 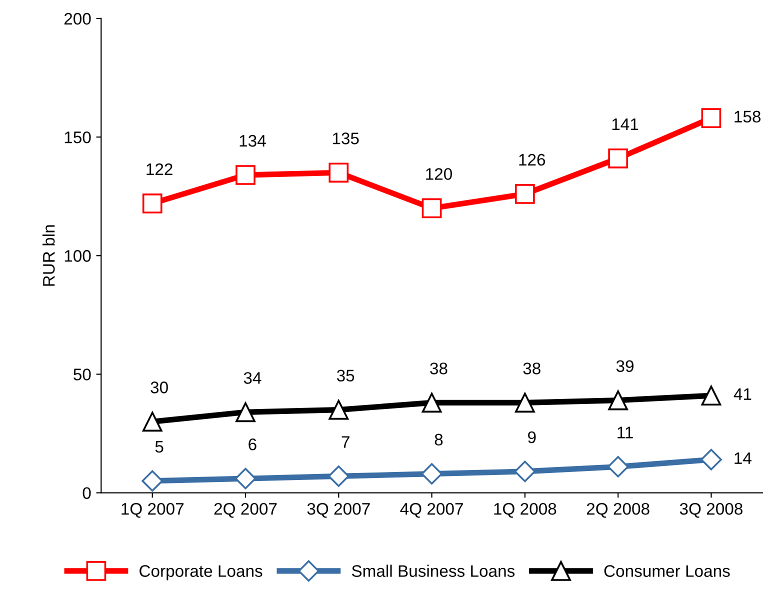 I want to click on data-label: 7, so click(x=346, y=442).